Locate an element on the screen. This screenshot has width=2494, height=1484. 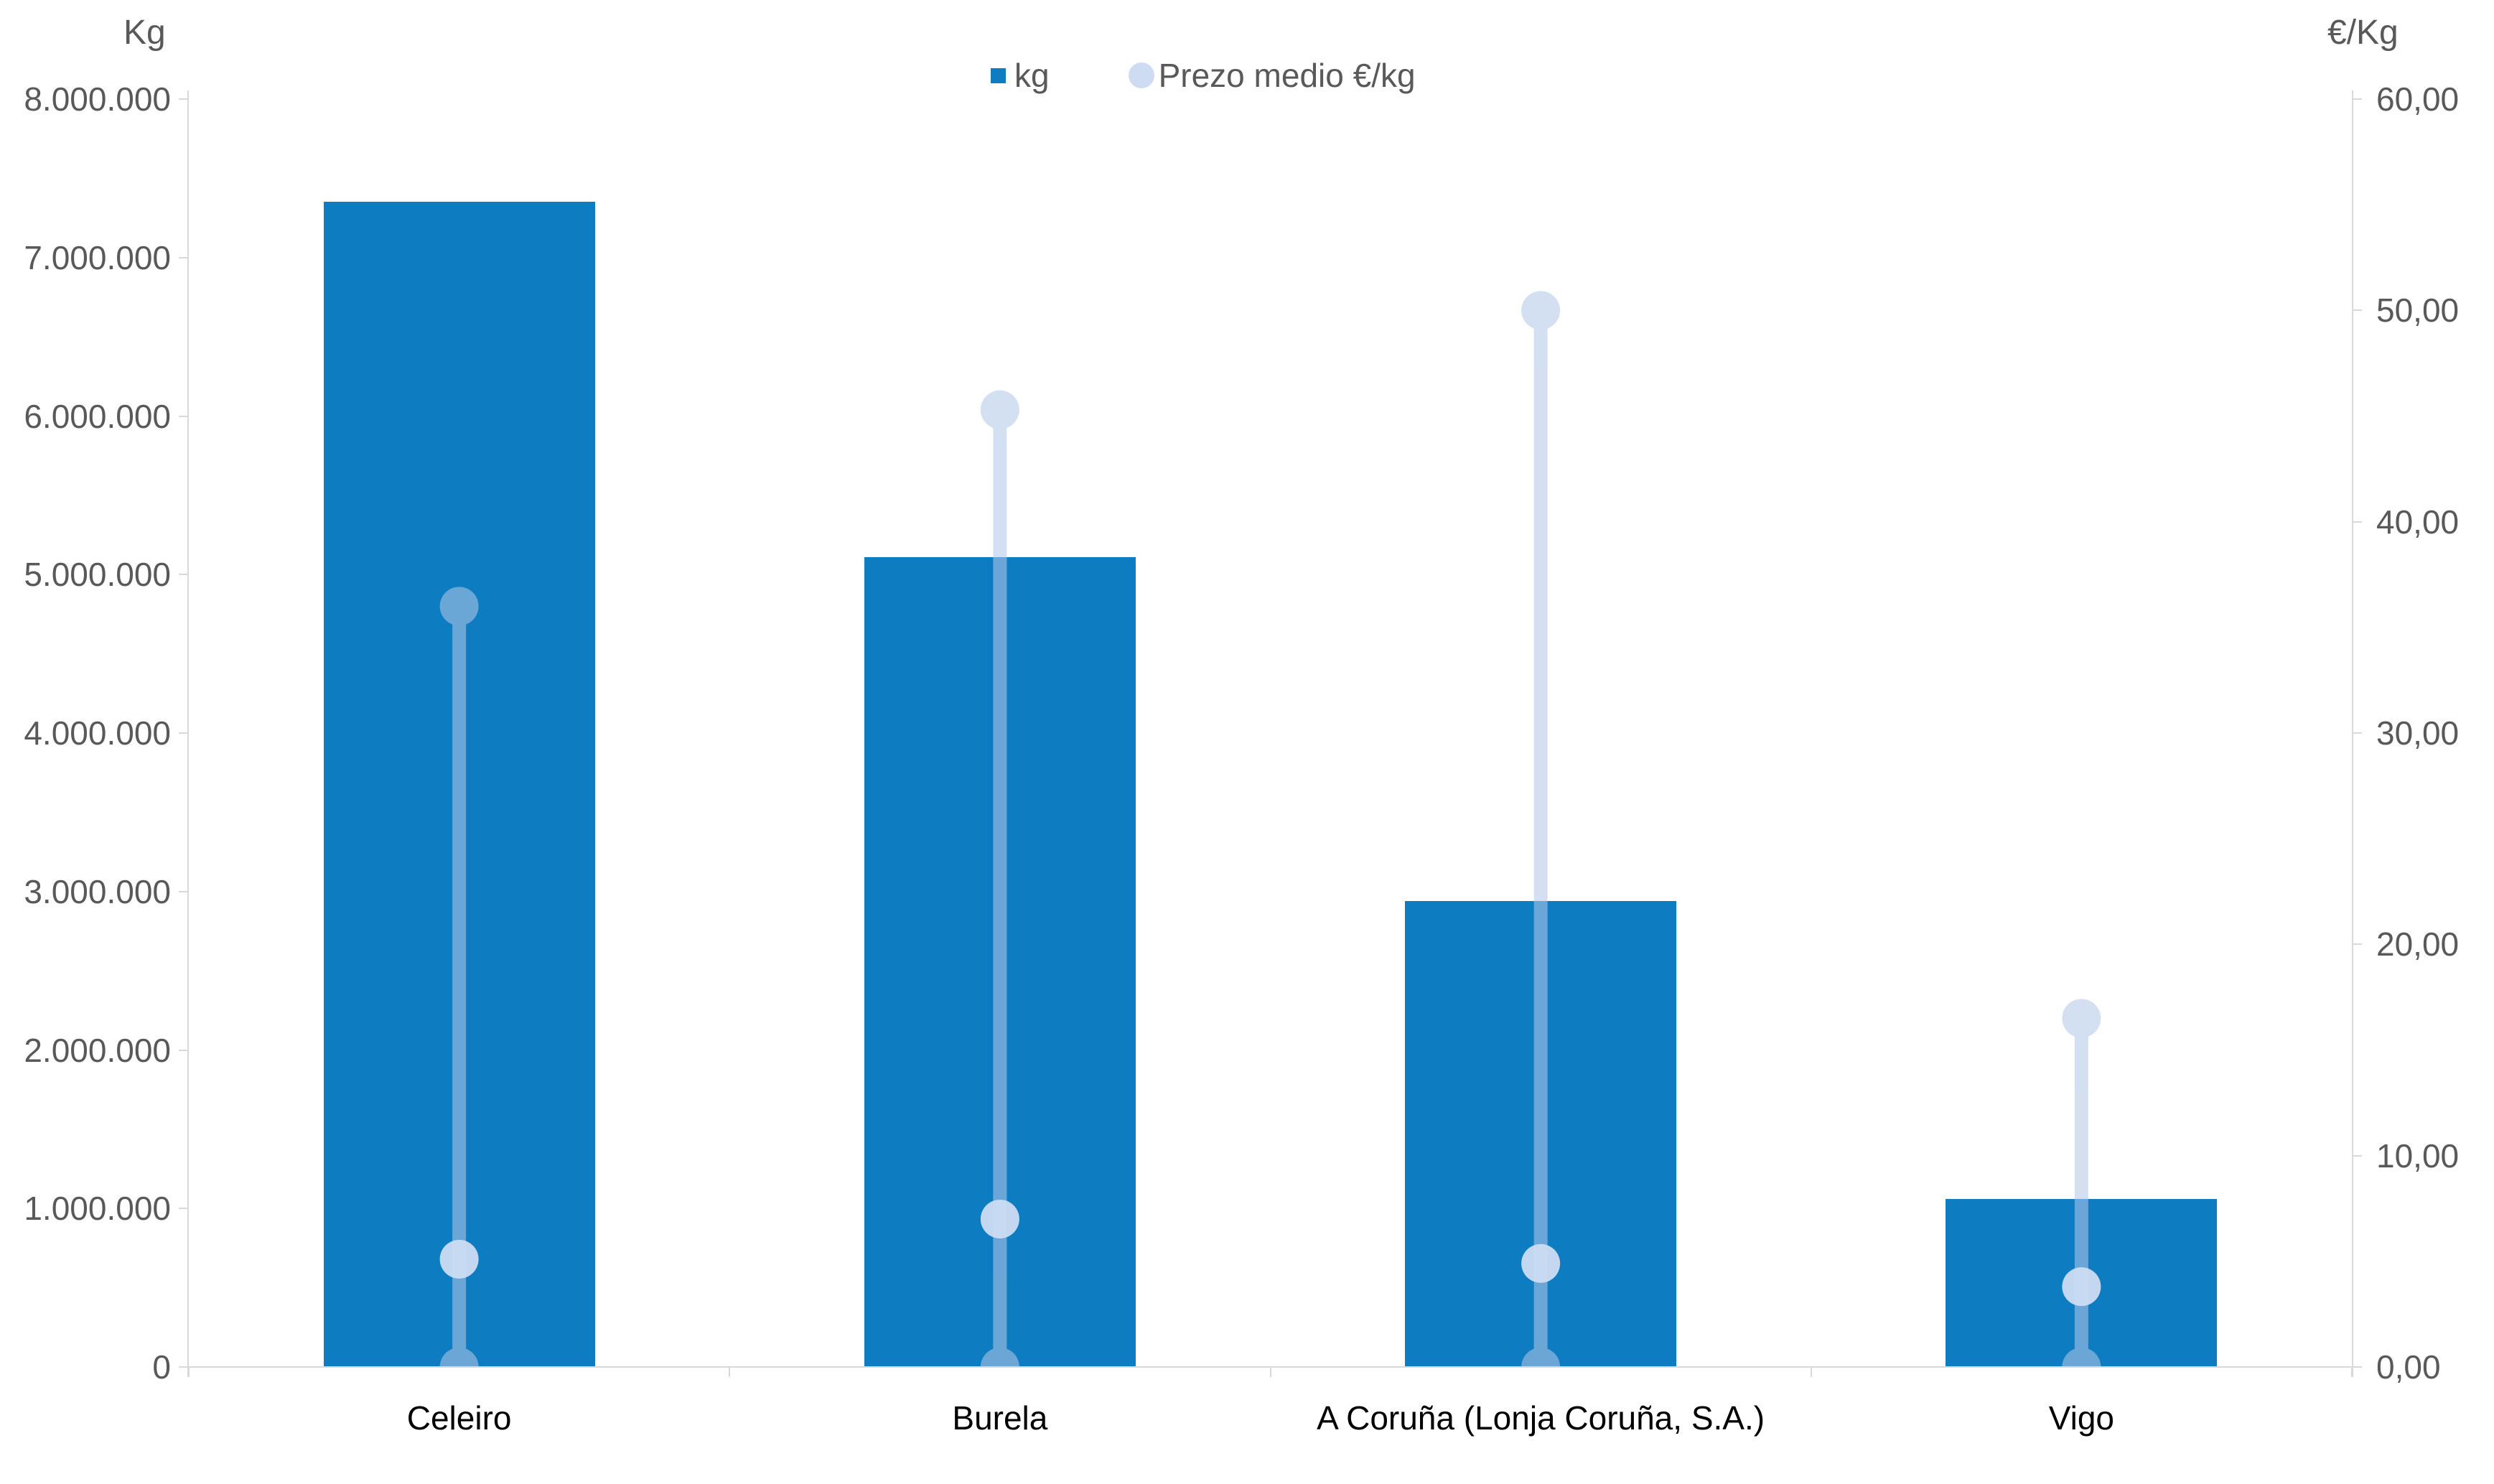
legend-item-prezo-medio: Prezo medio €/kg is located at coordinates (1272, 75).